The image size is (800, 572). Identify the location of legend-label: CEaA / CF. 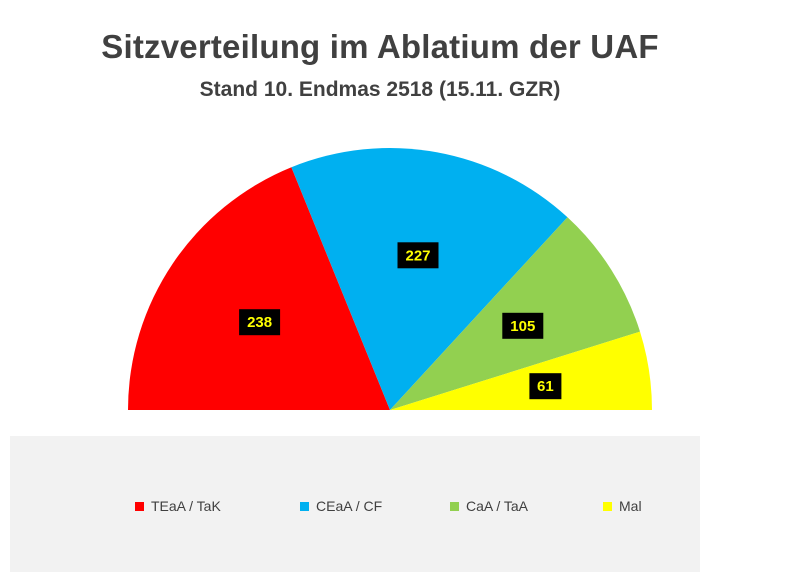
(349, 506).